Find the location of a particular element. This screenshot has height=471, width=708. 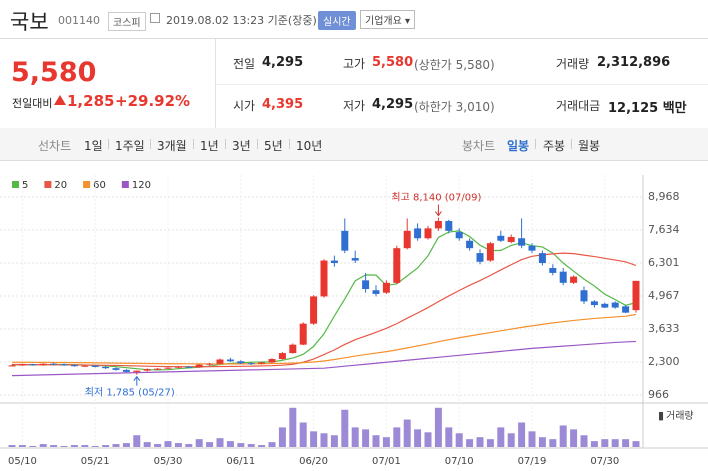

tab: 1년 is located at coordinates (209, 146).